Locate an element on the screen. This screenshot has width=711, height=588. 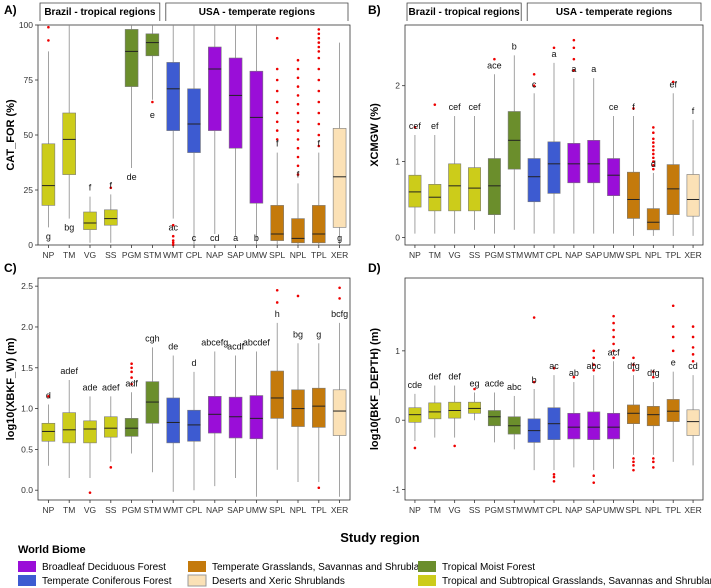
legend-swatch-dxs is located at coordinates (197, 580).